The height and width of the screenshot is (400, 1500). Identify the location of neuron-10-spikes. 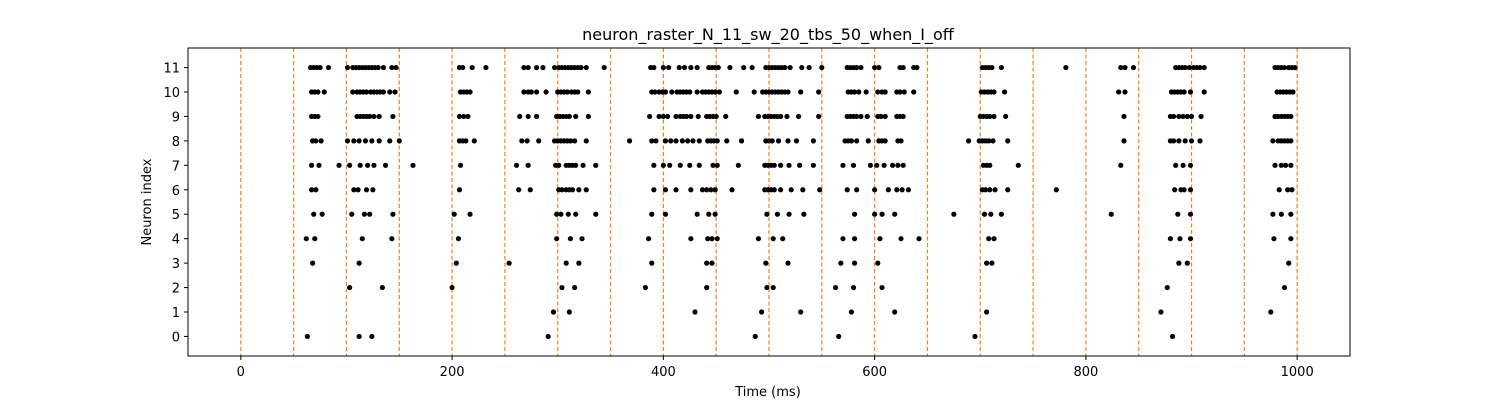
(802, 92).